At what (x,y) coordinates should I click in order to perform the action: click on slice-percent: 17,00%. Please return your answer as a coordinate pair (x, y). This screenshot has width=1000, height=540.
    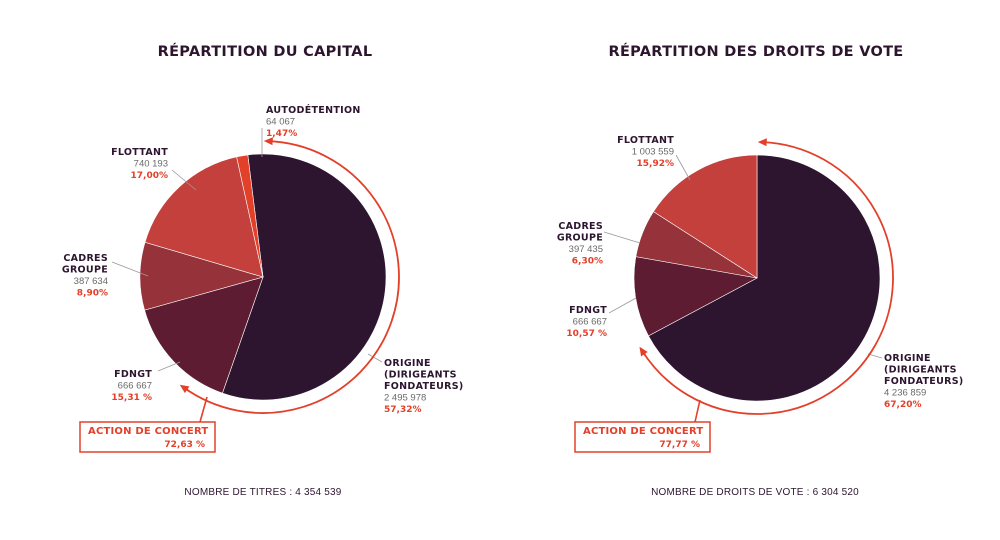
    Looking at the image, I should click on (150, 176).